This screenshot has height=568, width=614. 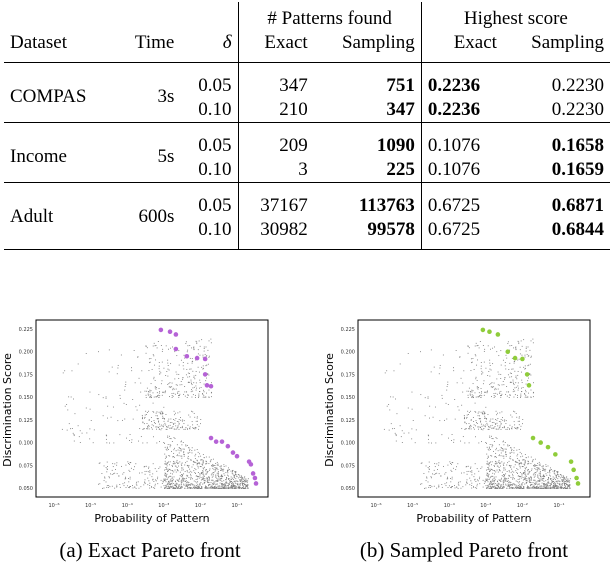 I want to click on table-row: Adult 600s 0.05 37167 113763 0.6725 0.6871, so click(x=307, y=205).